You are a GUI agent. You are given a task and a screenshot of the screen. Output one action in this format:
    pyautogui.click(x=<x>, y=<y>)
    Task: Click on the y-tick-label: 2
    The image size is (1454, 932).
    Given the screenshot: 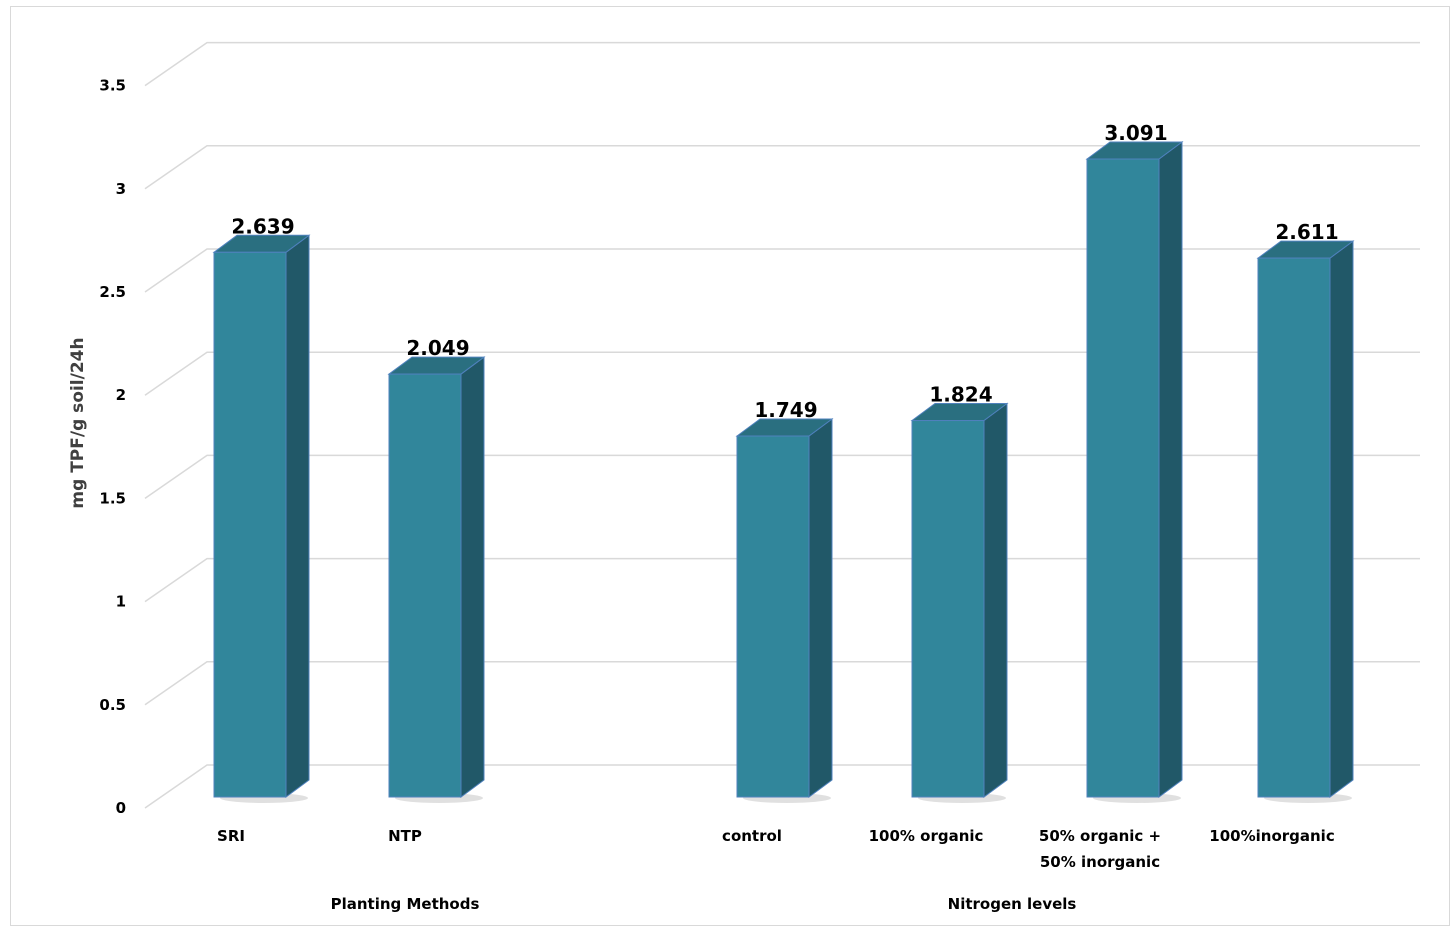 What is the action you would take?
    pyautogui.click(x=121, y=395)
    